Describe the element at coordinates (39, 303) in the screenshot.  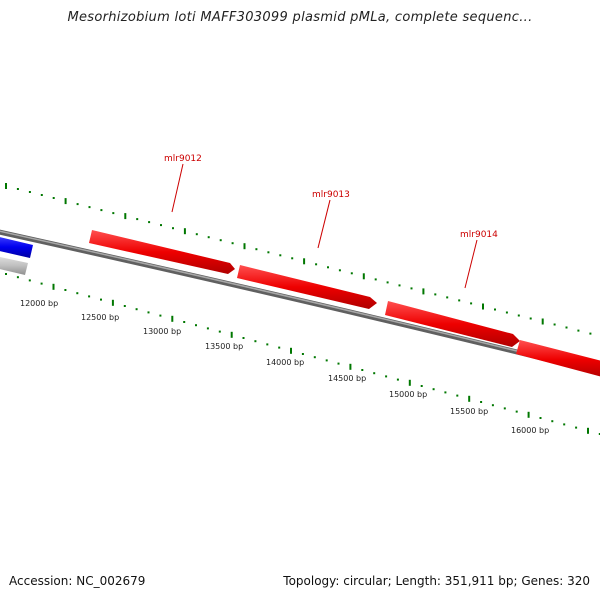
I see `bp-label: 12000 bp` at that location.